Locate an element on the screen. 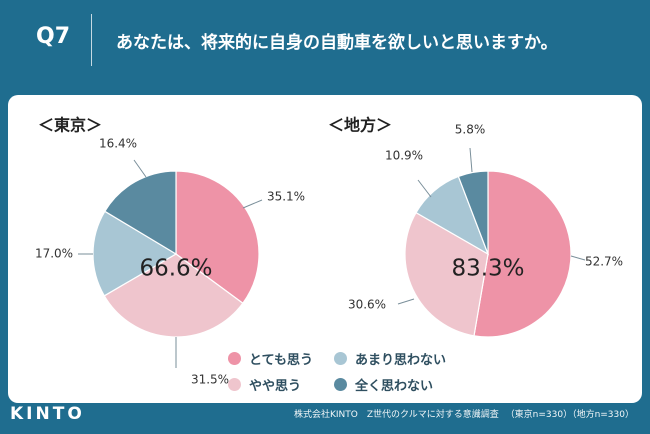 The image size is (650, 434). slice-value-label: 10.9% is located at coordinates (404, 156).